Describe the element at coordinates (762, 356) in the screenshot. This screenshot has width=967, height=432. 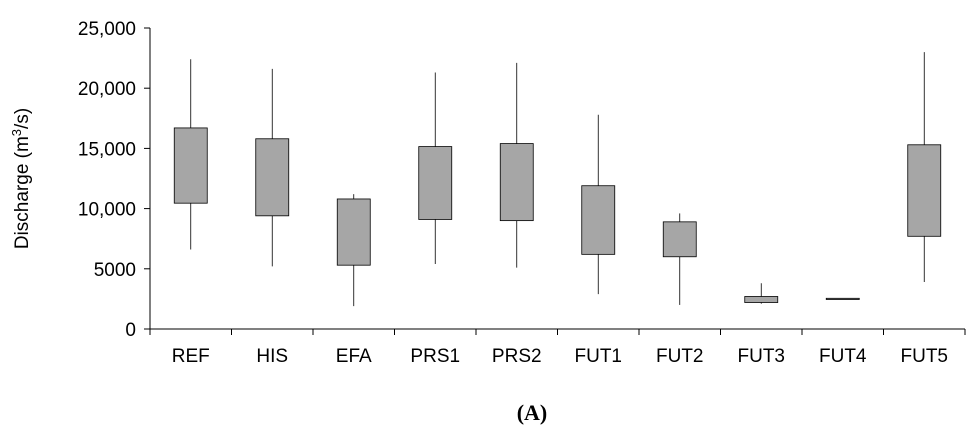
I see `x-category-label: FUT3` at that location.